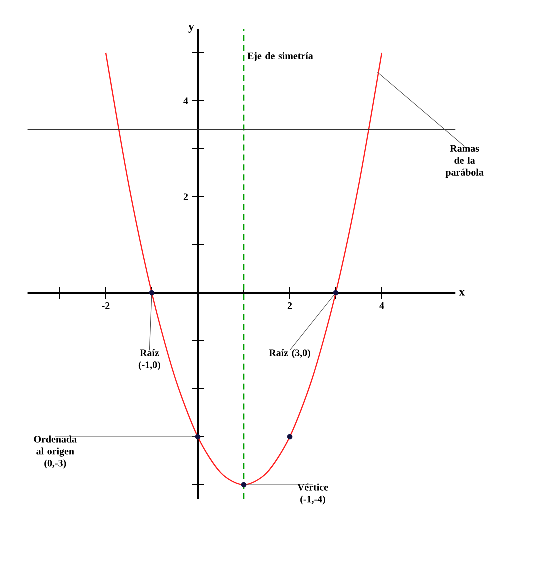 The image size is (533, 576). I want to click on annotation: Ordenada al origen (0,-3), so click(55, 452).